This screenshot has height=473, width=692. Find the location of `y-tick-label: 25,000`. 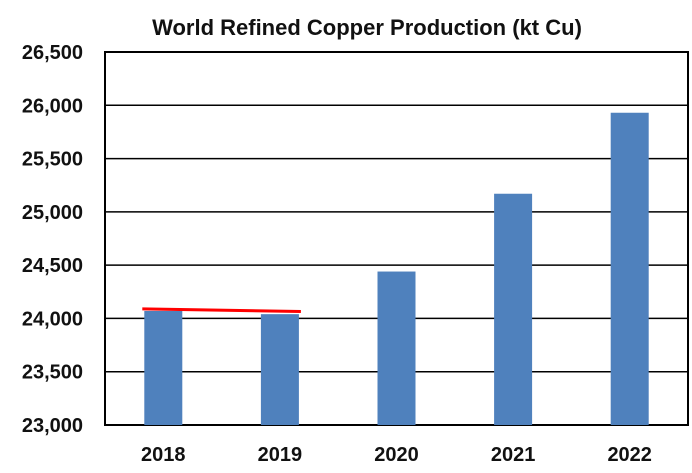

y-tick-label: 25,000 is located at coordinates (52, 213).